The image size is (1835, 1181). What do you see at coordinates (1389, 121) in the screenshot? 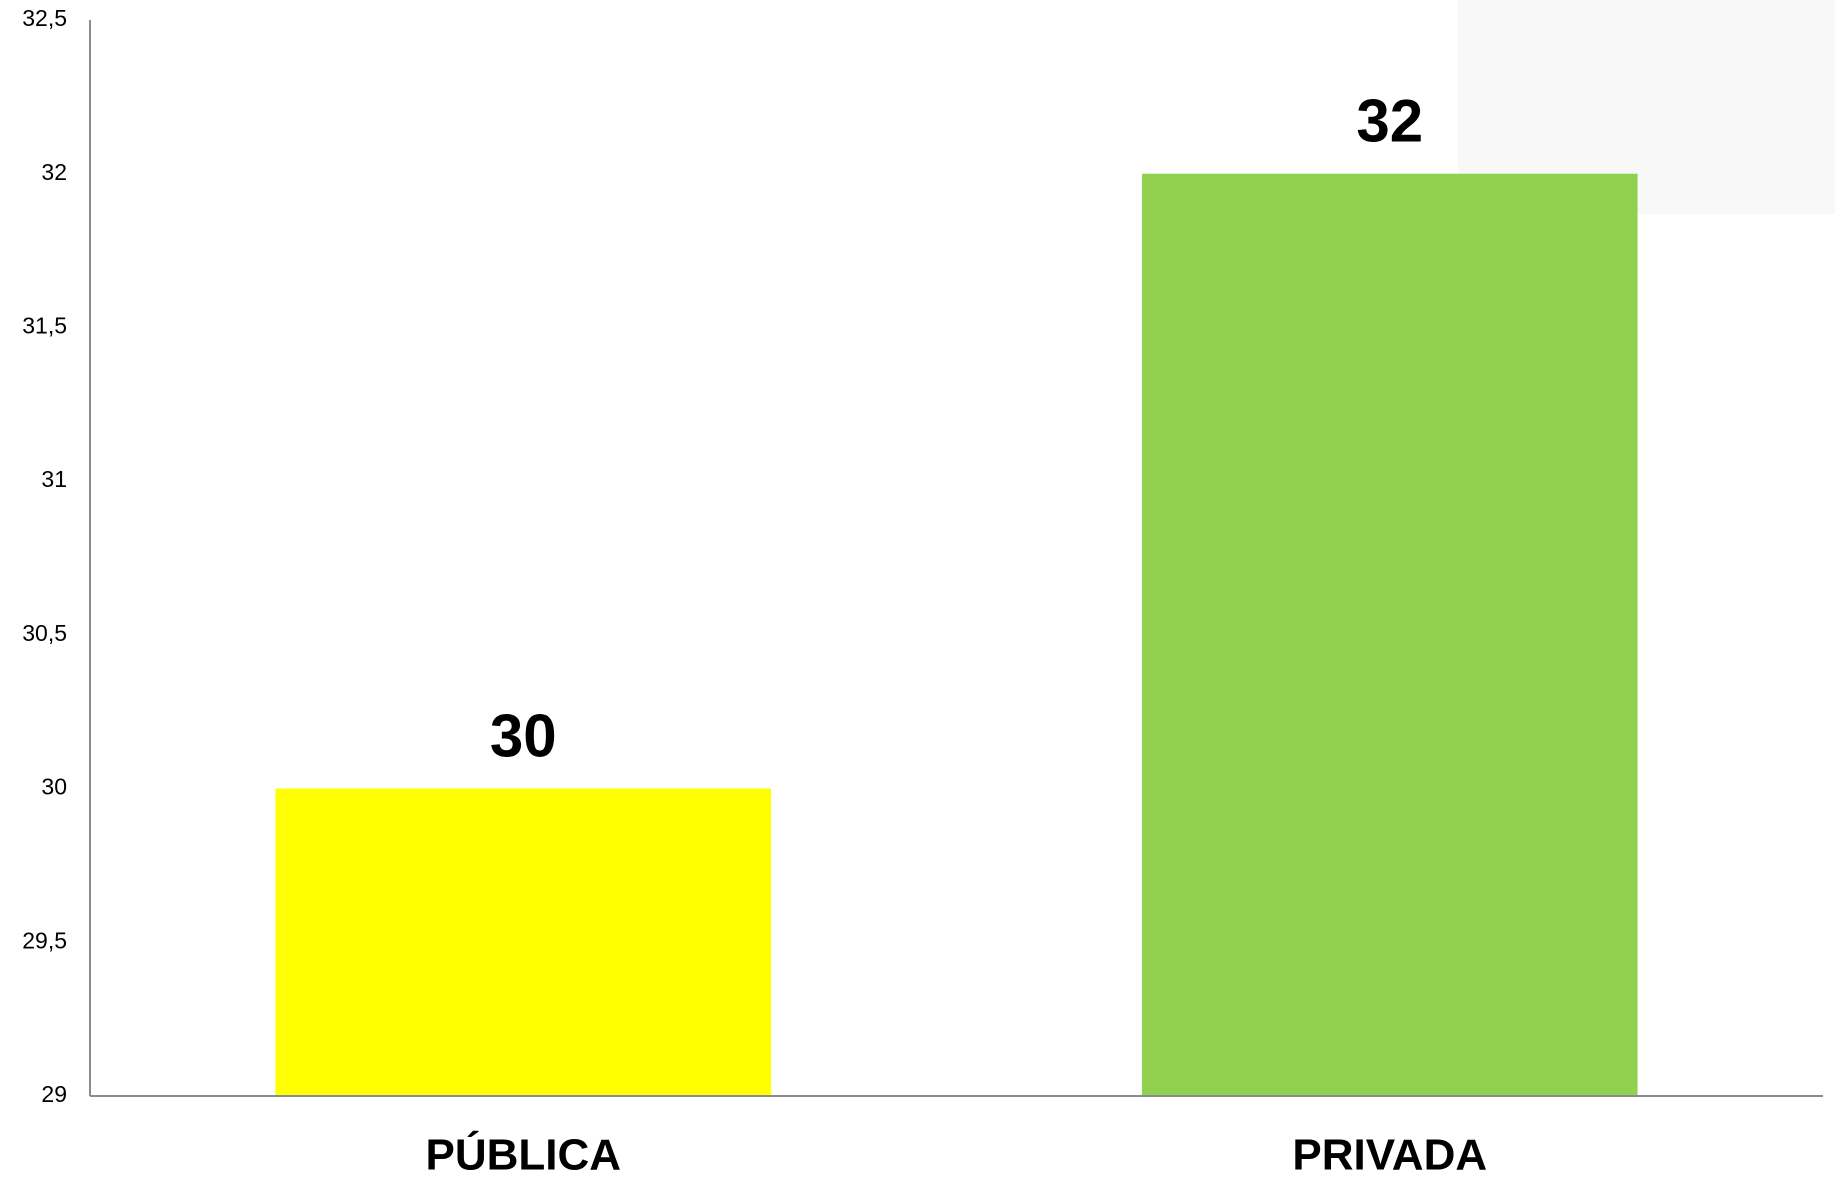
I see `data-label: 32` at bounding box center [1389, 121].